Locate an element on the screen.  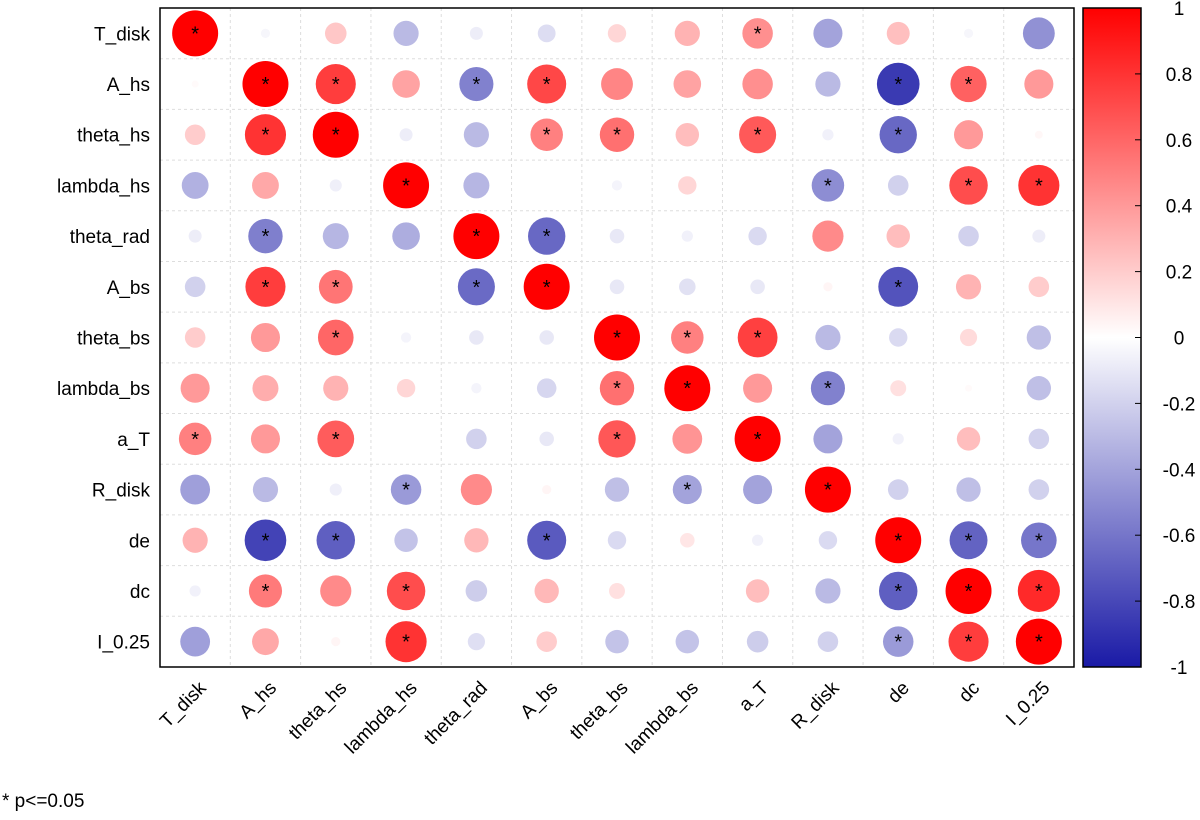
corr-circle-theta-rad-t-disk is located at coordinates (195, 236).